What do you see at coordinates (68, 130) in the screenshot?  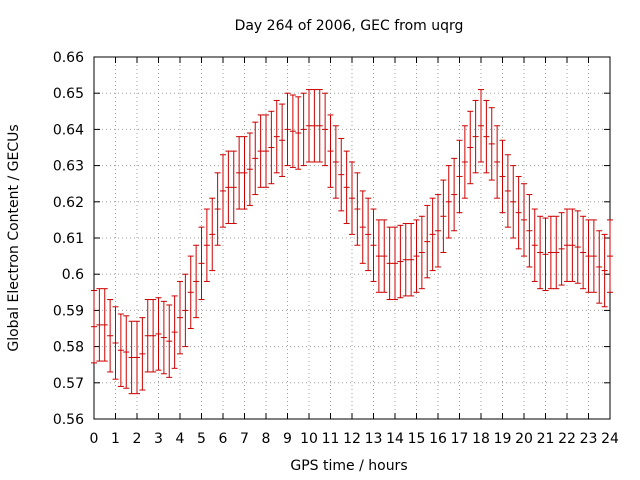 I see `y-tick-label: 0.64` at bounding box center [68, 130].